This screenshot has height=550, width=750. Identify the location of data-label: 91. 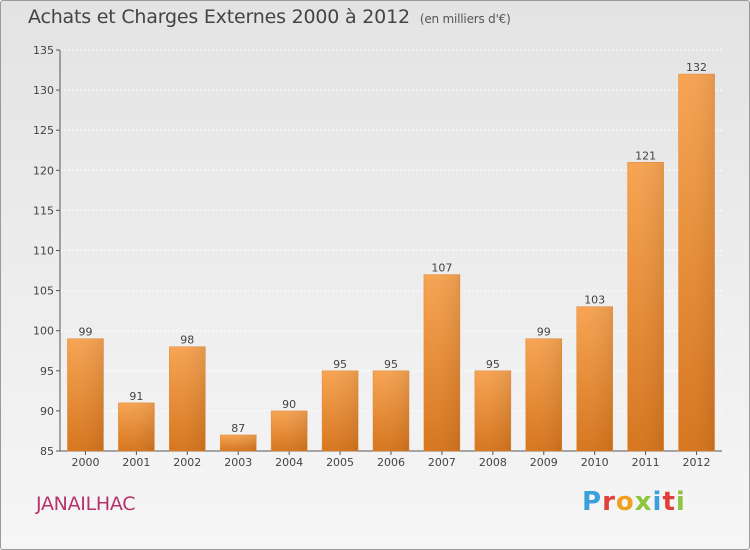
(136, 396).